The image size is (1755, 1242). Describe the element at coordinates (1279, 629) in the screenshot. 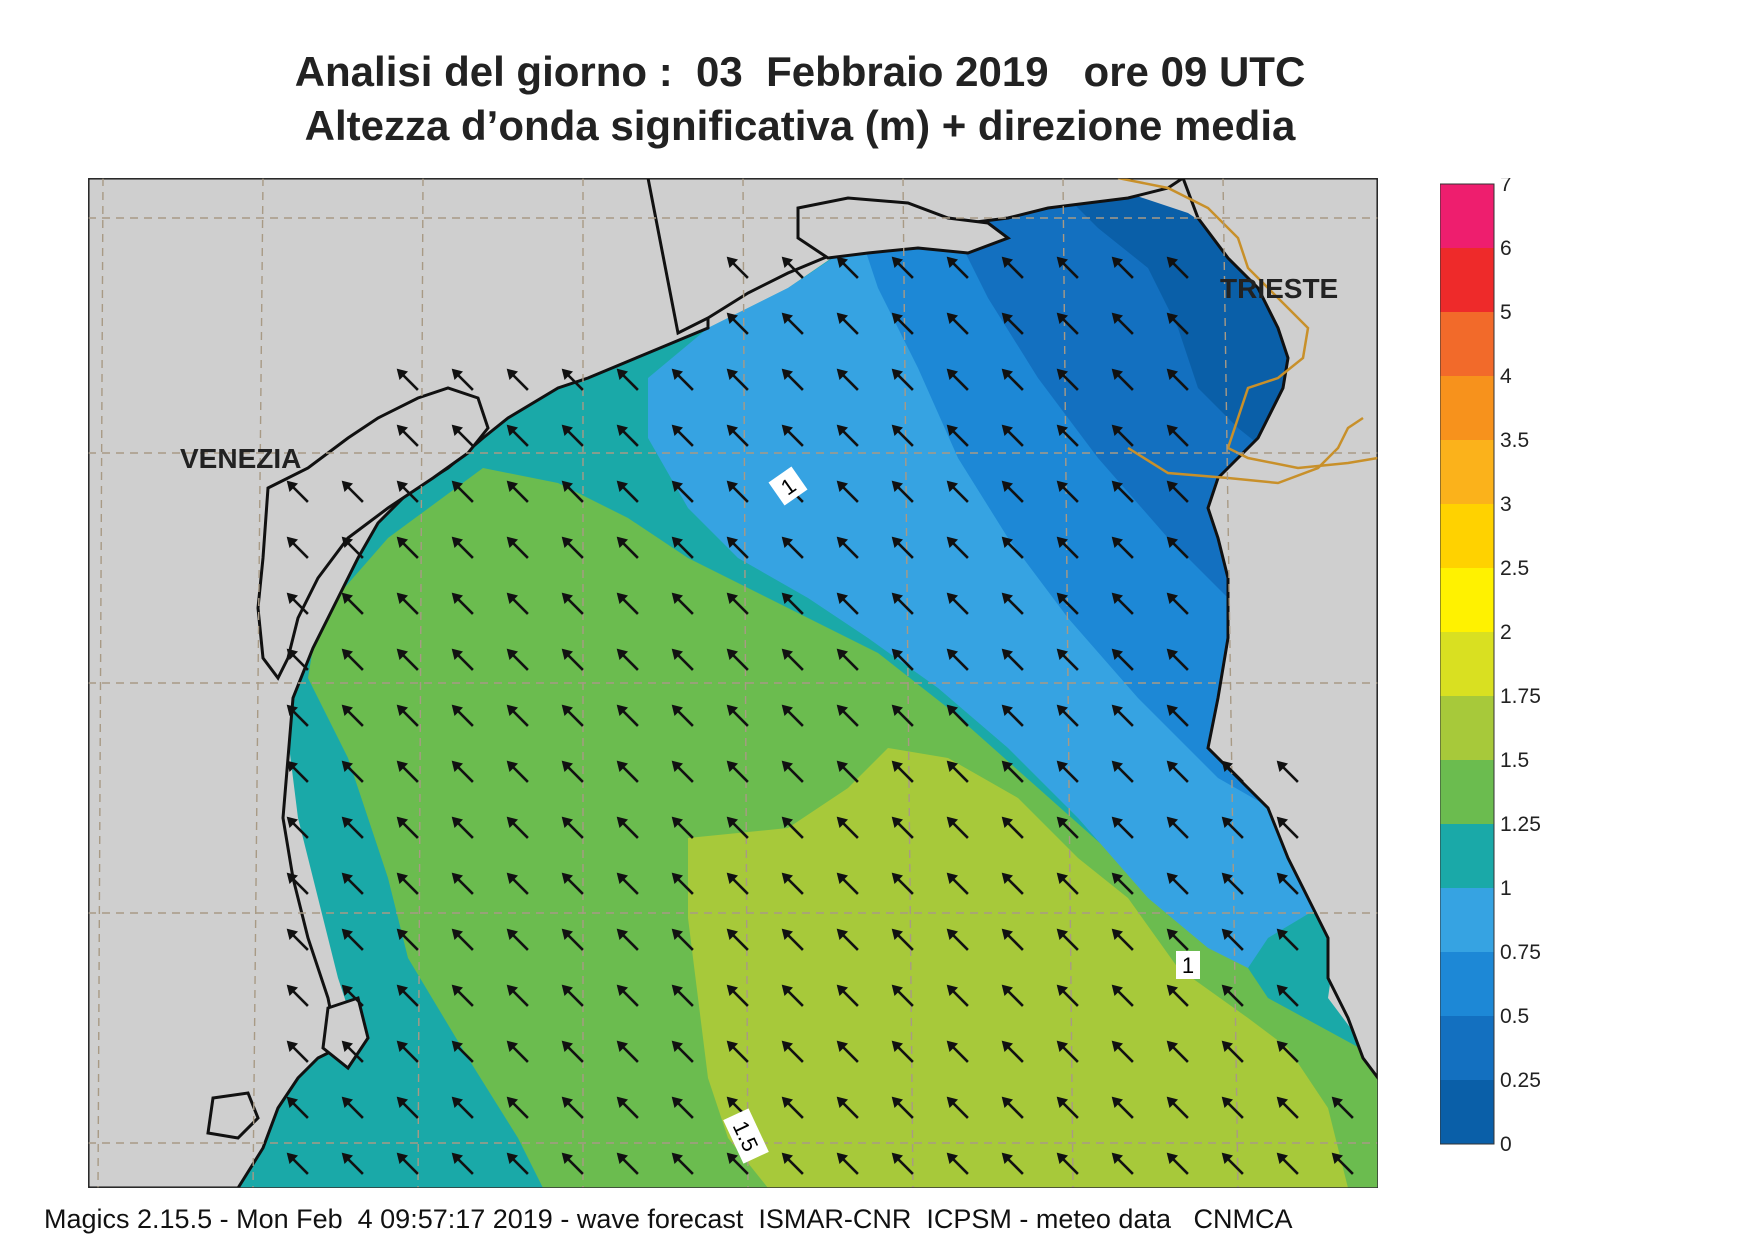

I see `istria-coast-land` at that location.